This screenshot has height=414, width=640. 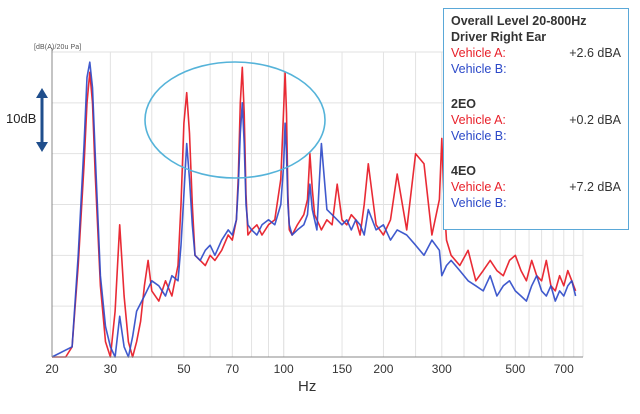 I want to click on x-tick-label: 200, so click(x=383, y=369).